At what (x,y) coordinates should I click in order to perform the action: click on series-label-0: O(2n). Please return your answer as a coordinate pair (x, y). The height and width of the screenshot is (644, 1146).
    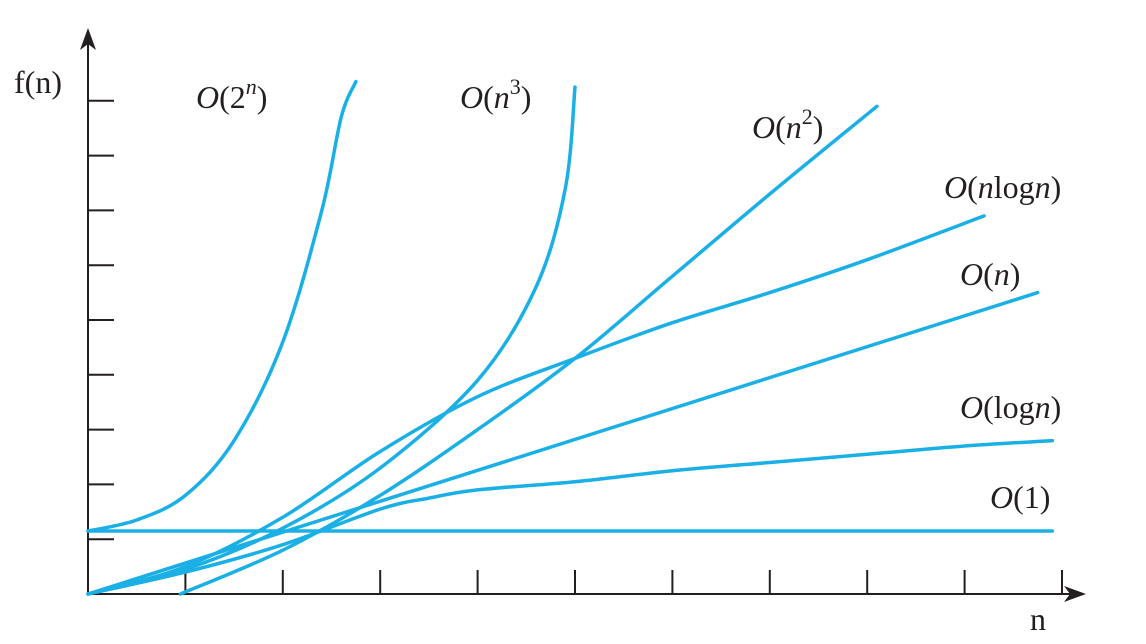
    Looking at the image, I should click on (231, 94).